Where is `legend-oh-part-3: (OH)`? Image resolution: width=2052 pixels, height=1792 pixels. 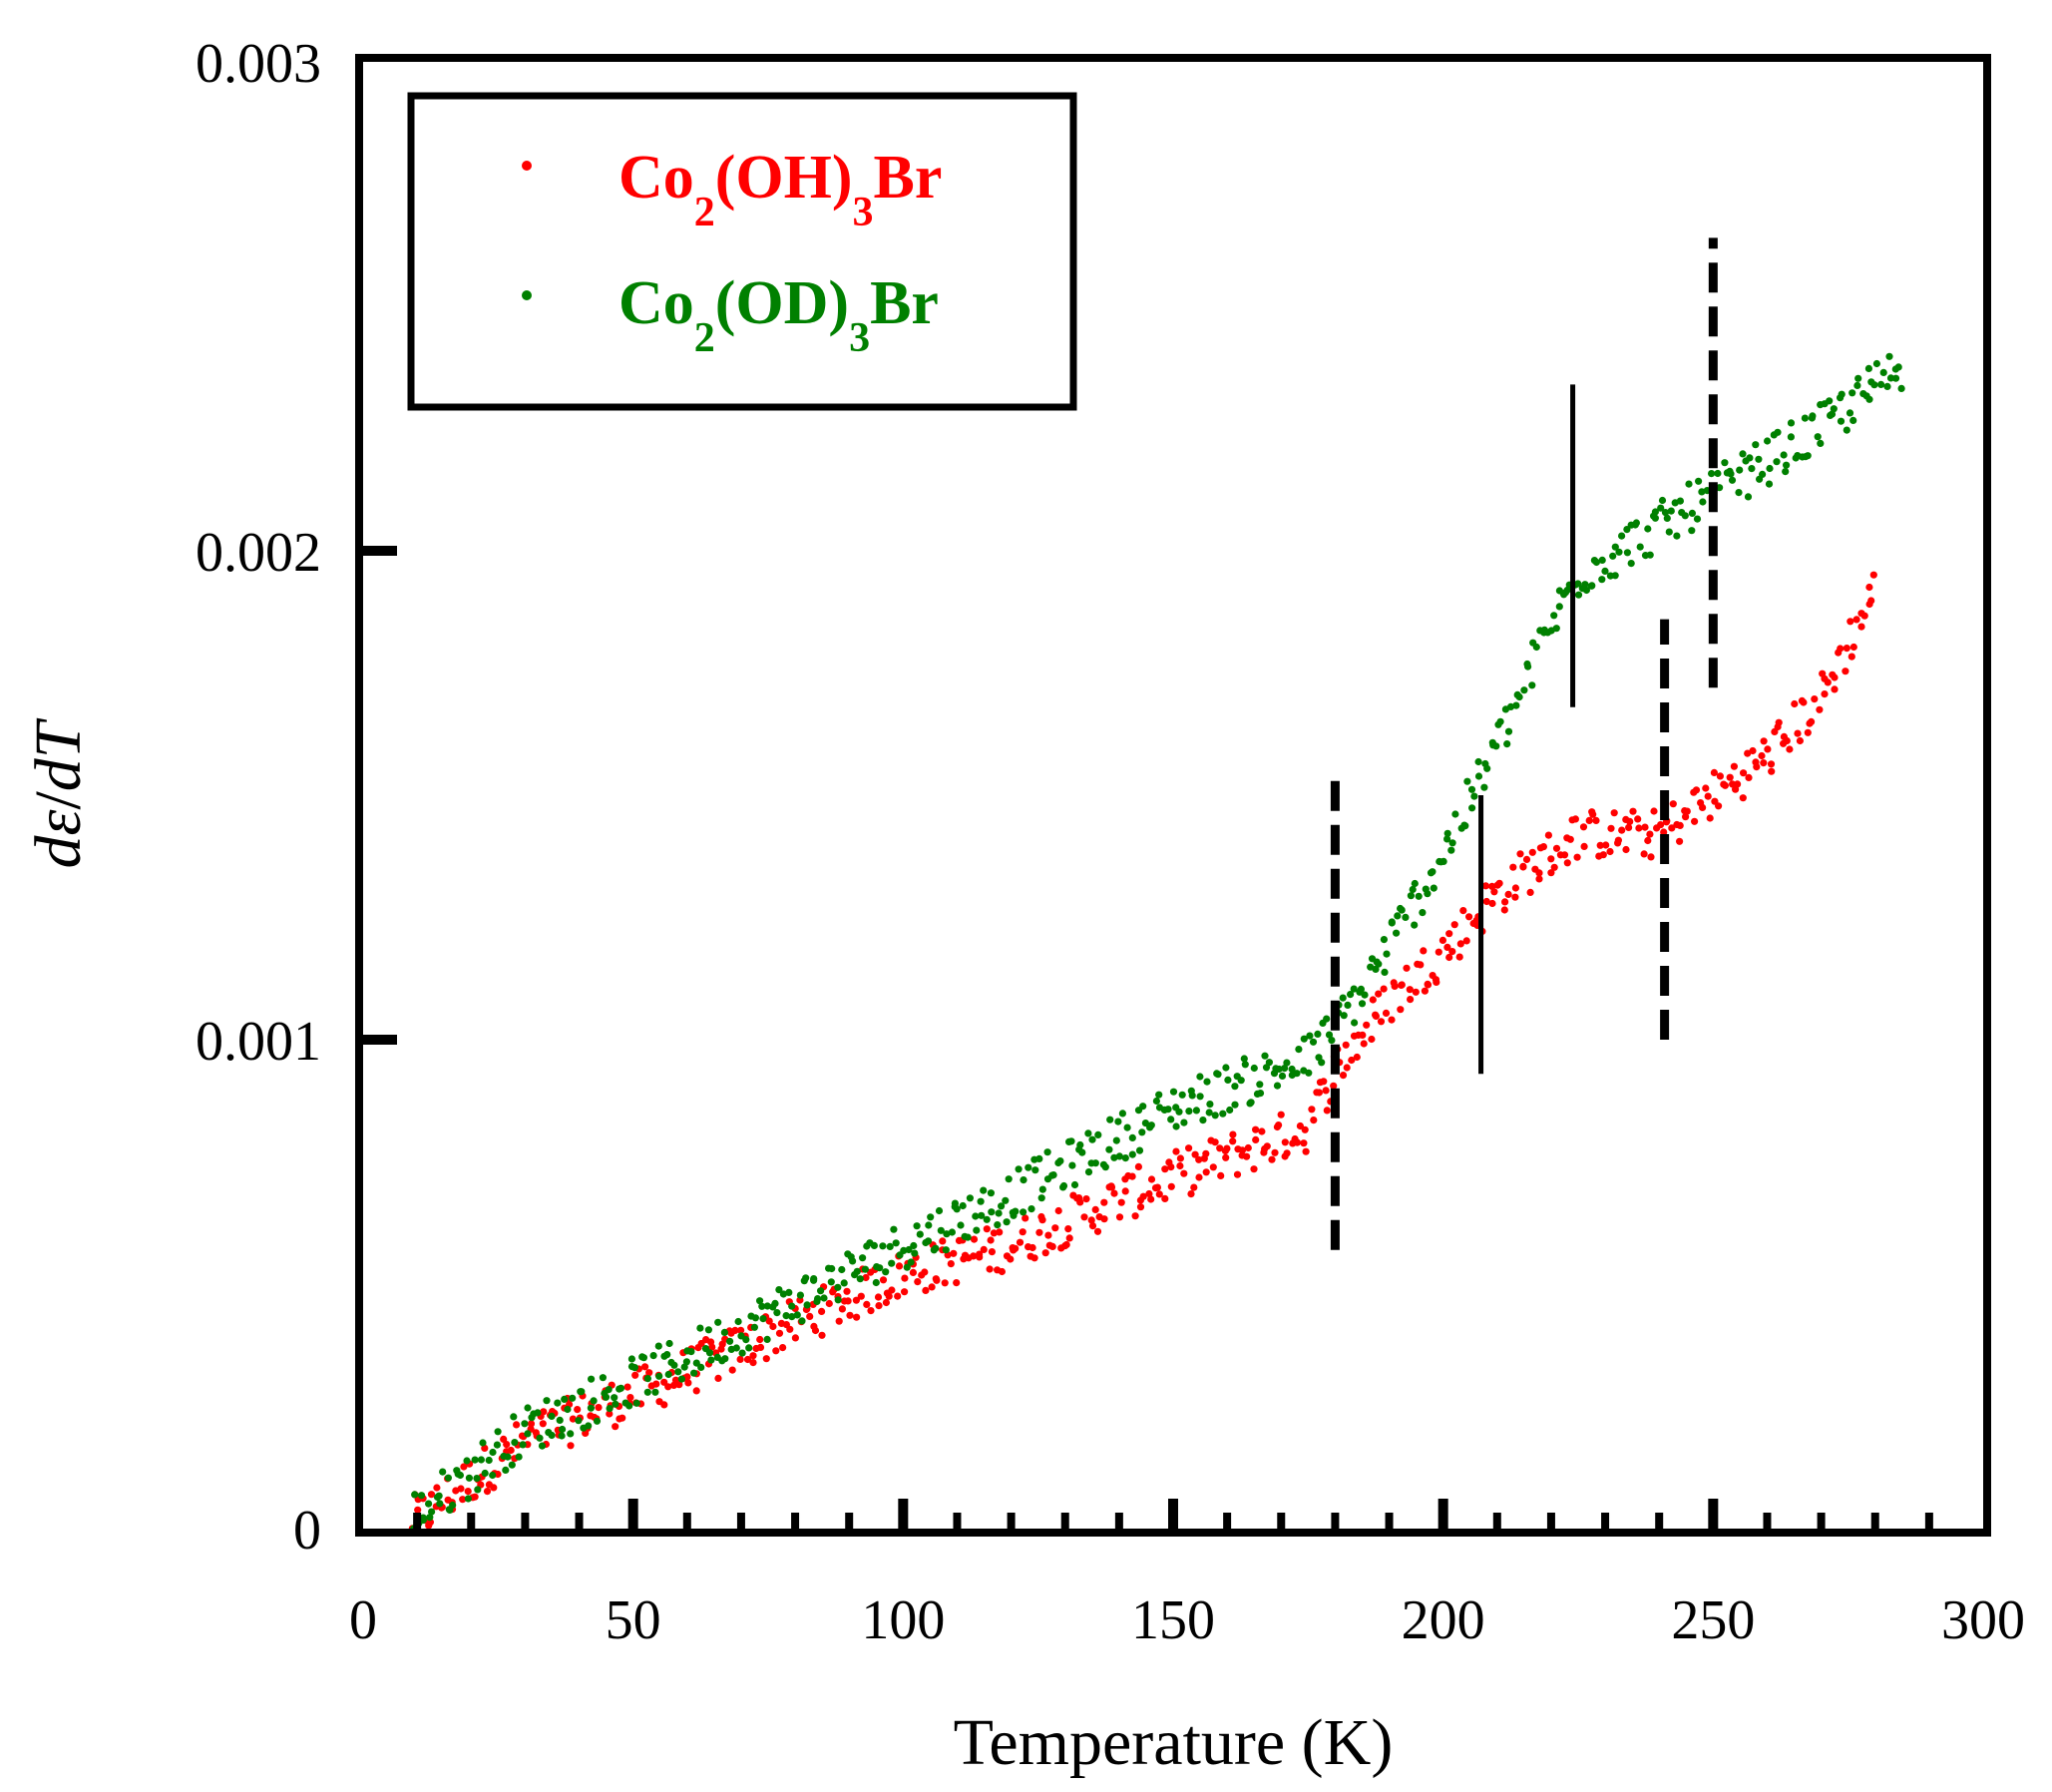
legend-oh-part-3: (OH) is located at coordinates (784, 178).